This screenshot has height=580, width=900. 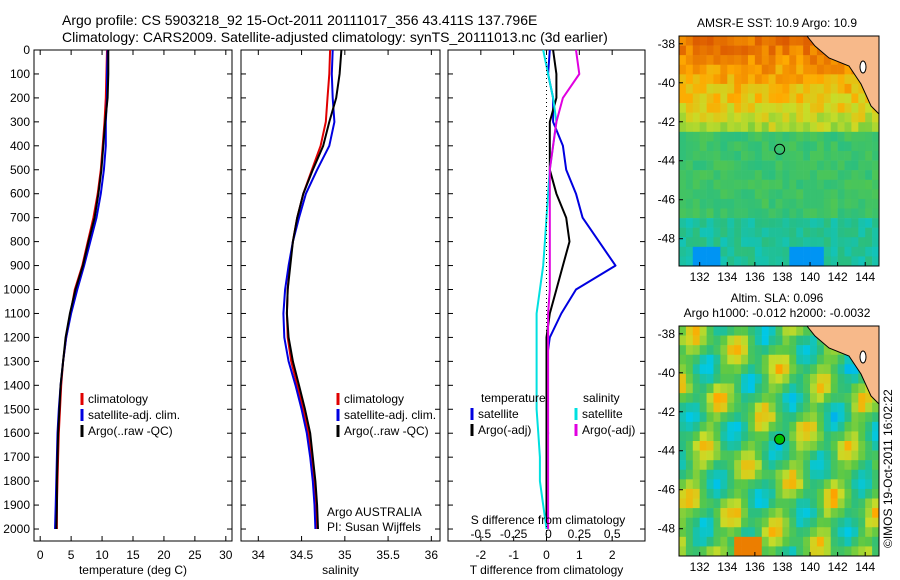 What do you see at coordinates (777, 313) in the screenshot?
I see `sla-map-subtitle: Argo h1000: -0.012 h2000: -0.0032` at bounding box center [777, 313].